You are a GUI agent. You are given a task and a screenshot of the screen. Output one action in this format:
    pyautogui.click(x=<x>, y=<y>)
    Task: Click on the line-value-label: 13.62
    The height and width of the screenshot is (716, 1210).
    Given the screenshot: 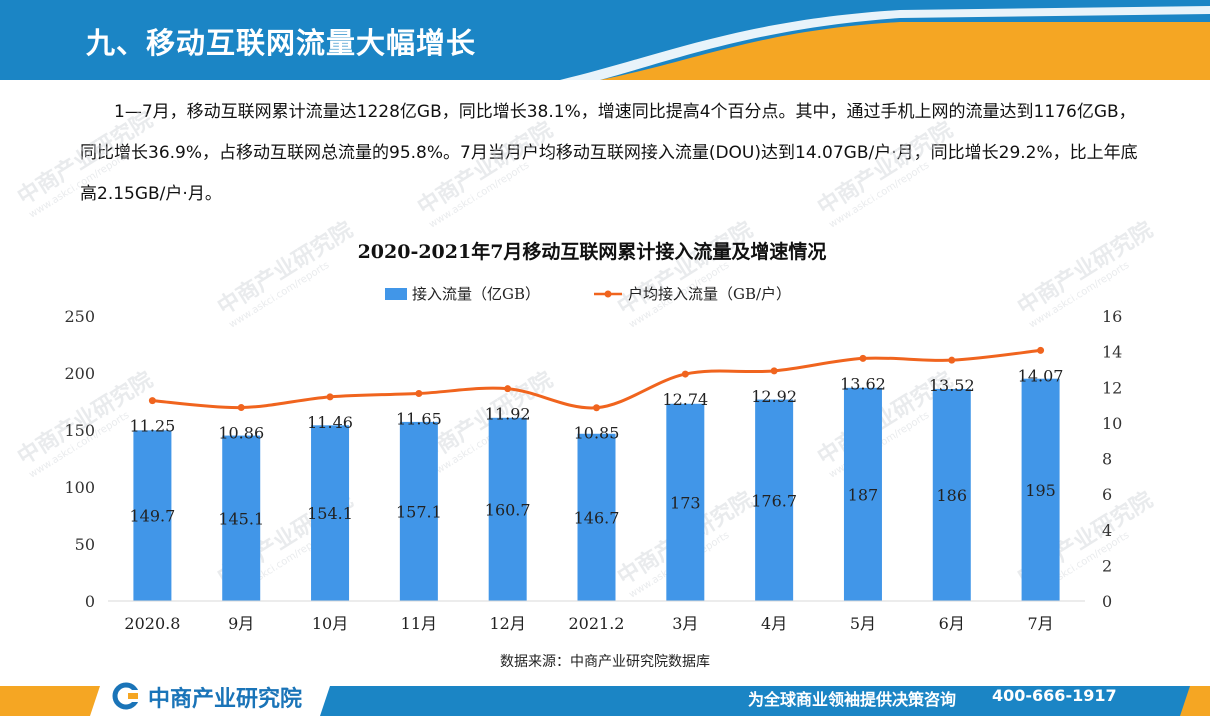 What is the action you would take?
    pyautogui.click(x=863, y=383)
    